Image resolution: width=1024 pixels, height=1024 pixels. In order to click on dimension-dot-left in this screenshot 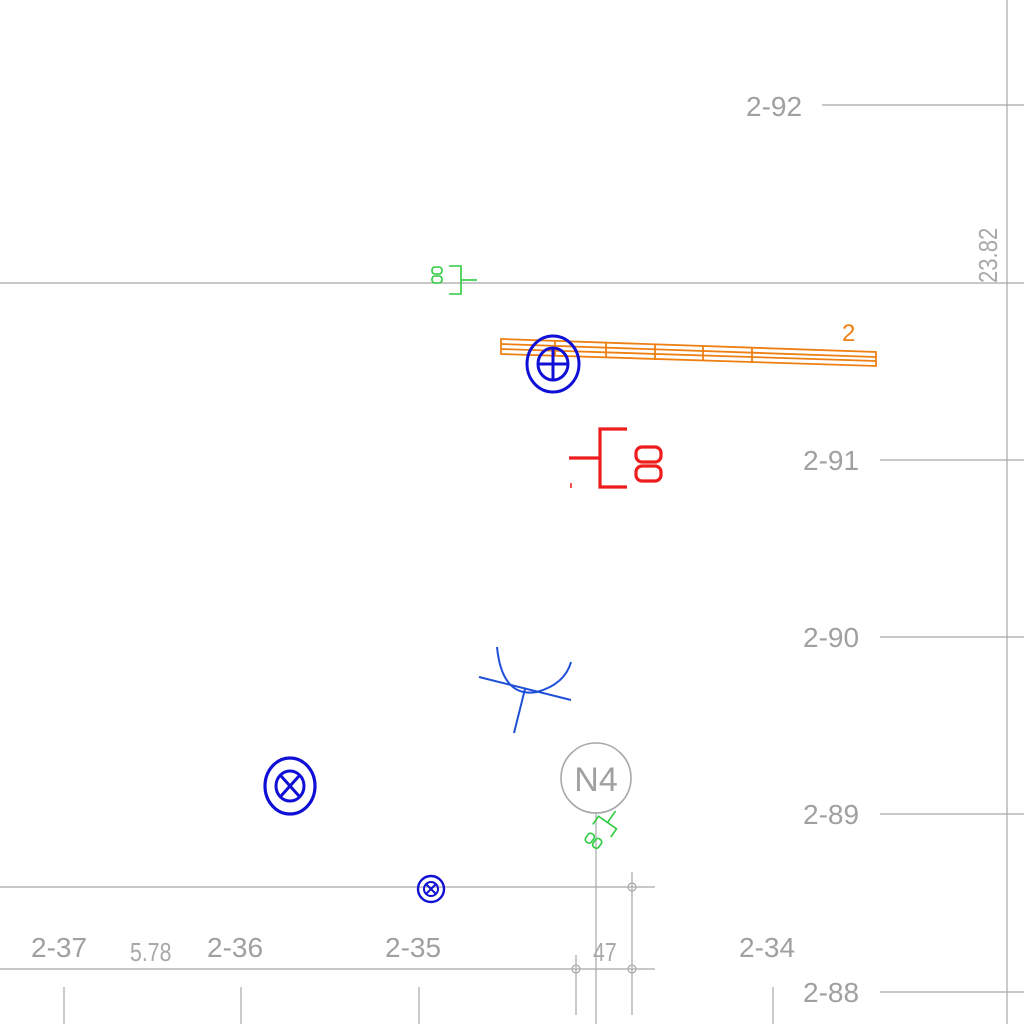, I will do `click(576, 969)`.